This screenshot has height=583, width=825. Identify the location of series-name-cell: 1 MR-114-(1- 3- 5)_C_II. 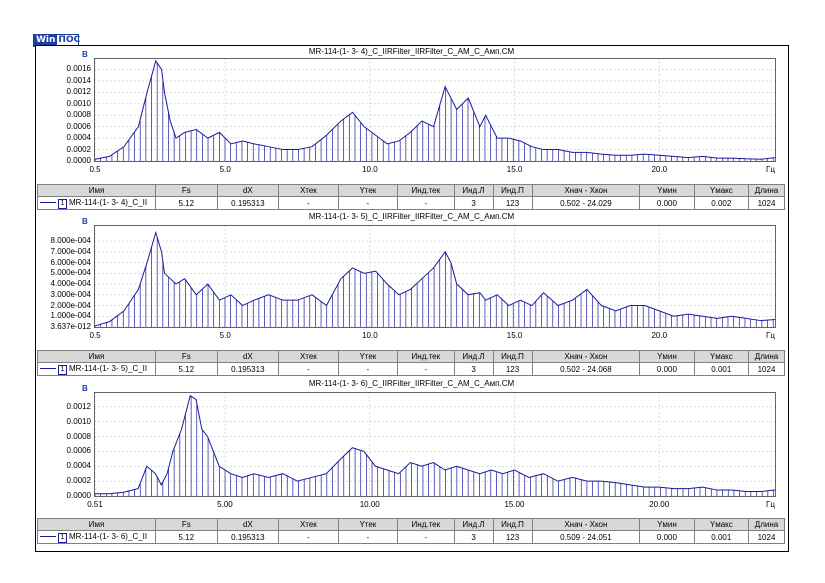
(96, 369).